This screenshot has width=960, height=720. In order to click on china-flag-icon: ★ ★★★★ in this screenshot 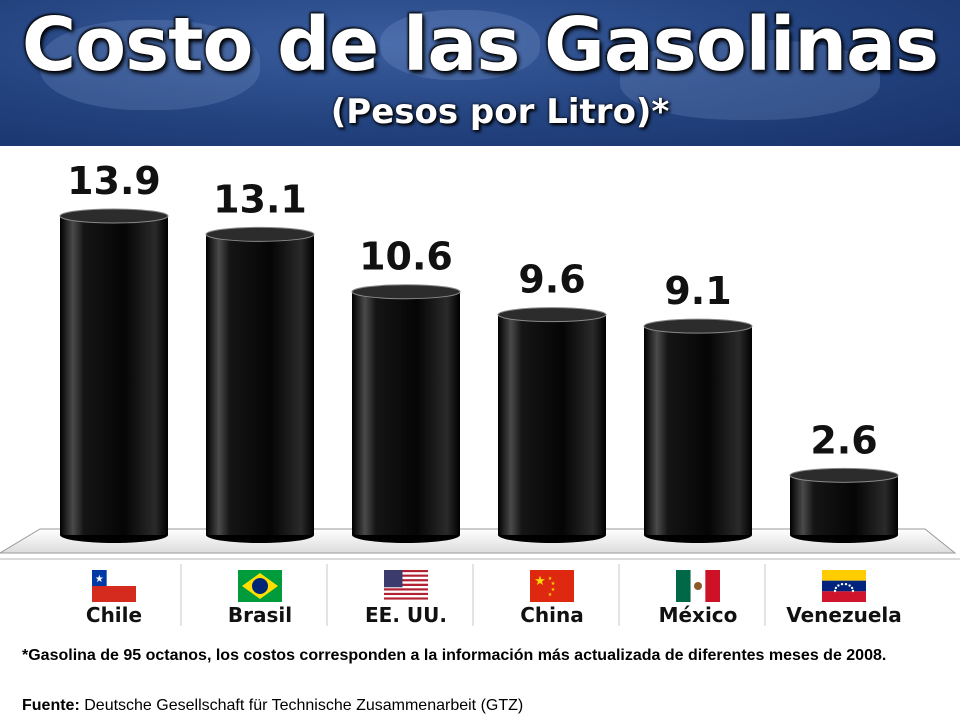, I will do `click(552, 586)`.